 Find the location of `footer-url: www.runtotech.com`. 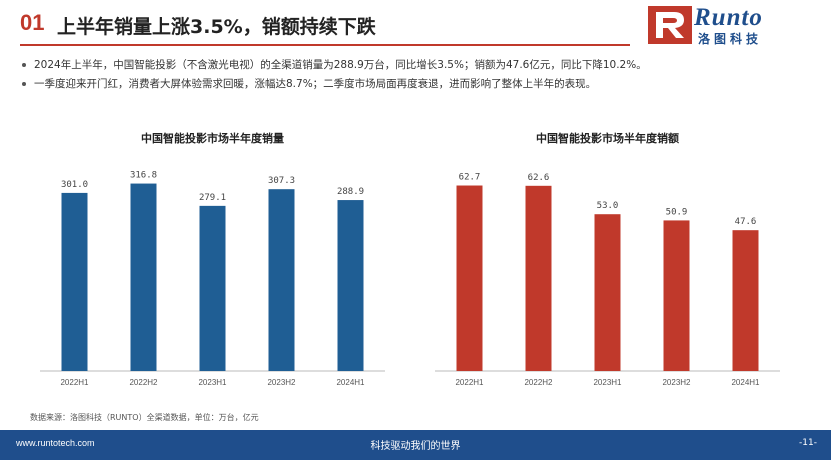

footer-url: www.runtotech.com is located at coordinates (55, 443).